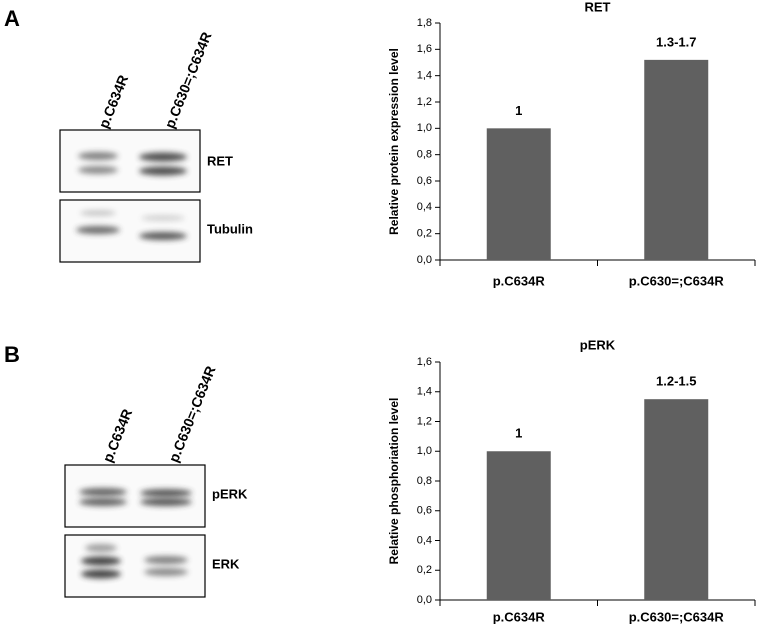  What do you see at coordinates (394, 141) in the screenshot?
I see `y-axis-label: Relative protein expression level` at bounding box center [394, 141].